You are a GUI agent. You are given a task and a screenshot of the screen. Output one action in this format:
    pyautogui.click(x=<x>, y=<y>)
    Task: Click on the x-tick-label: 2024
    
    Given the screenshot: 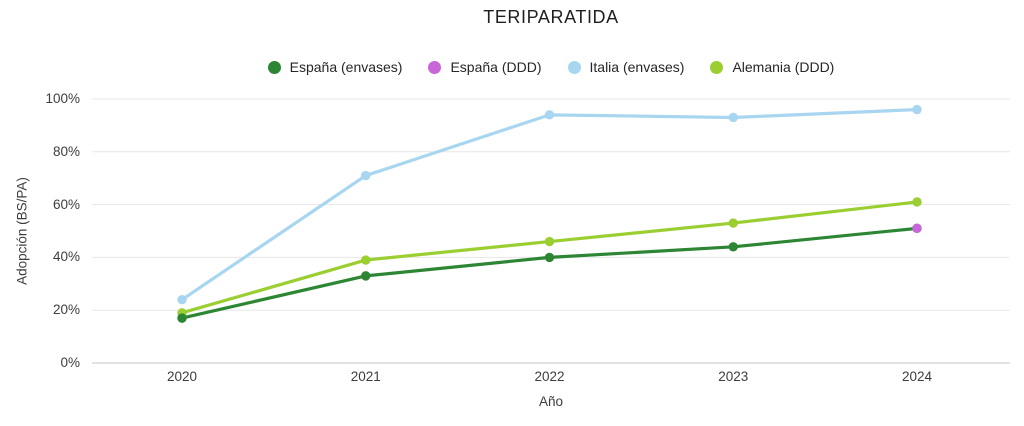 What is the action you would take?
    pyautogui.click(x=917, y=376)
    